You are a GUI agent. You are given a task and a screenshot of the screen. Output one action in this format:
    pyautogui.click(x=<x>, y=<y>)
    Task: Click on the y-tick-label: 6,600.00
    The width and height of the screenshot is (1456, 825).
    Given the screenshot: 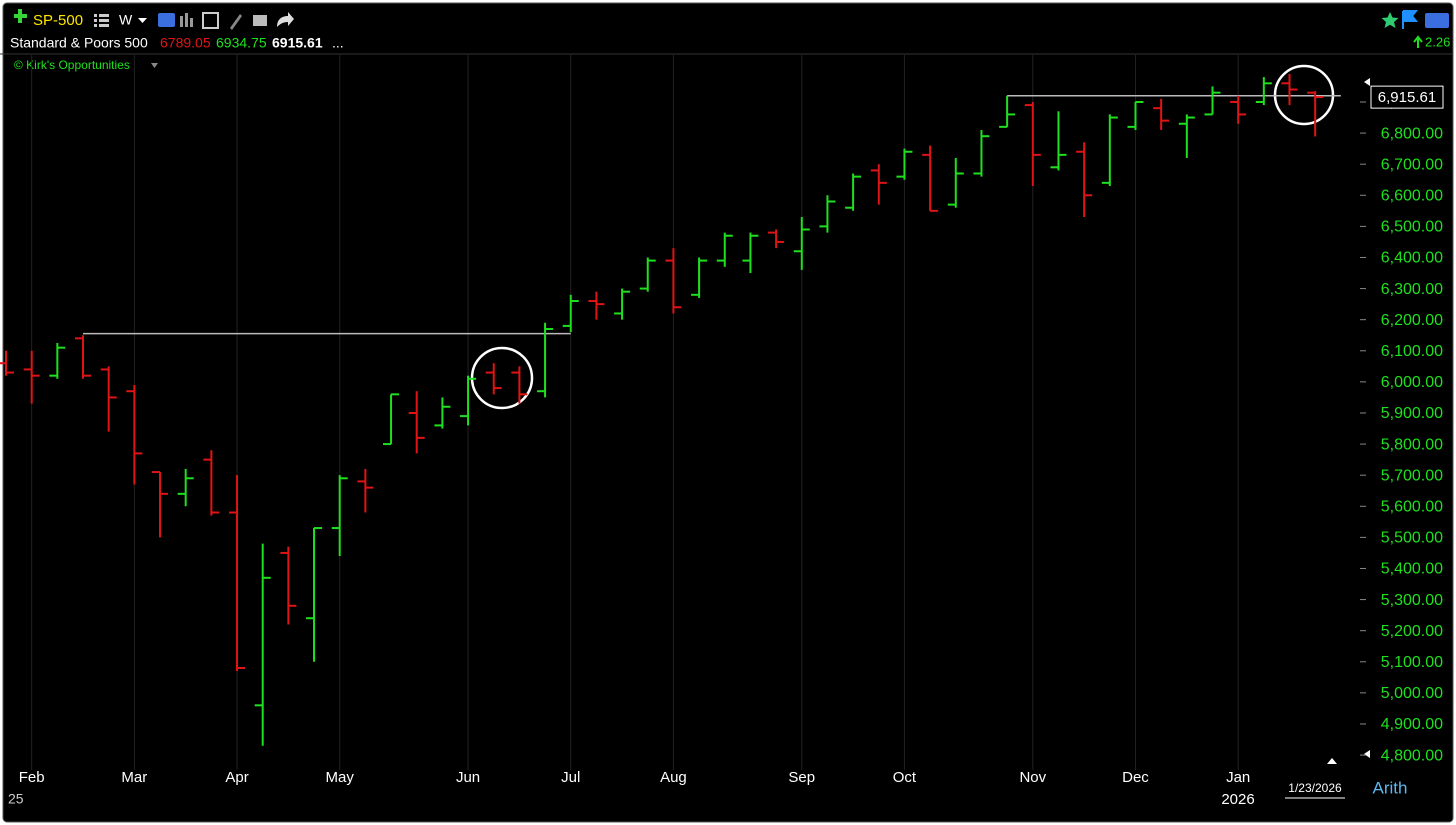 What is the action you would take?
    pyautogui.click(x=1412, y=196)
    